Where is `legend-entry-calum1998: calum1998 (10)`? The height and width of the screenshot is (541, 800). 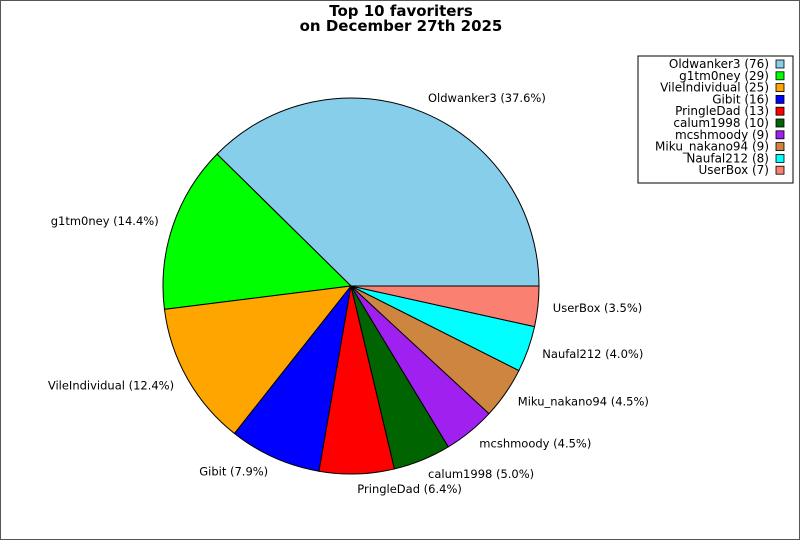 legend-entry-calum1998: calum1998 (10) is located at coordinates (721, 123).